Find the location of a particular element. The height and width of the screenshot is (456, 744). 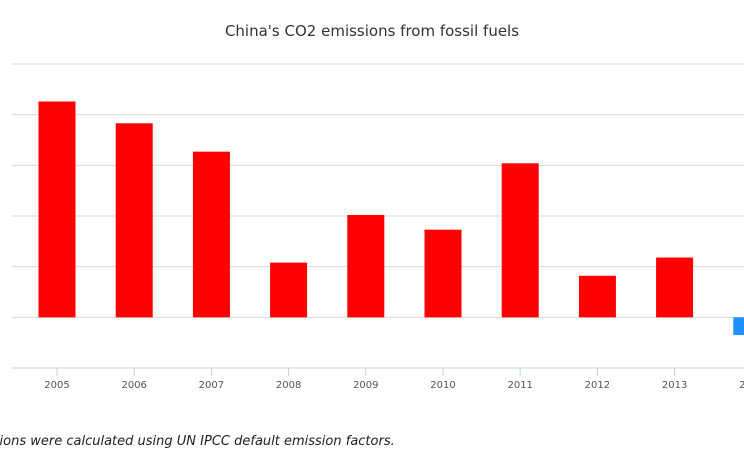

bar-2010 is located at coordinates (443, 273).